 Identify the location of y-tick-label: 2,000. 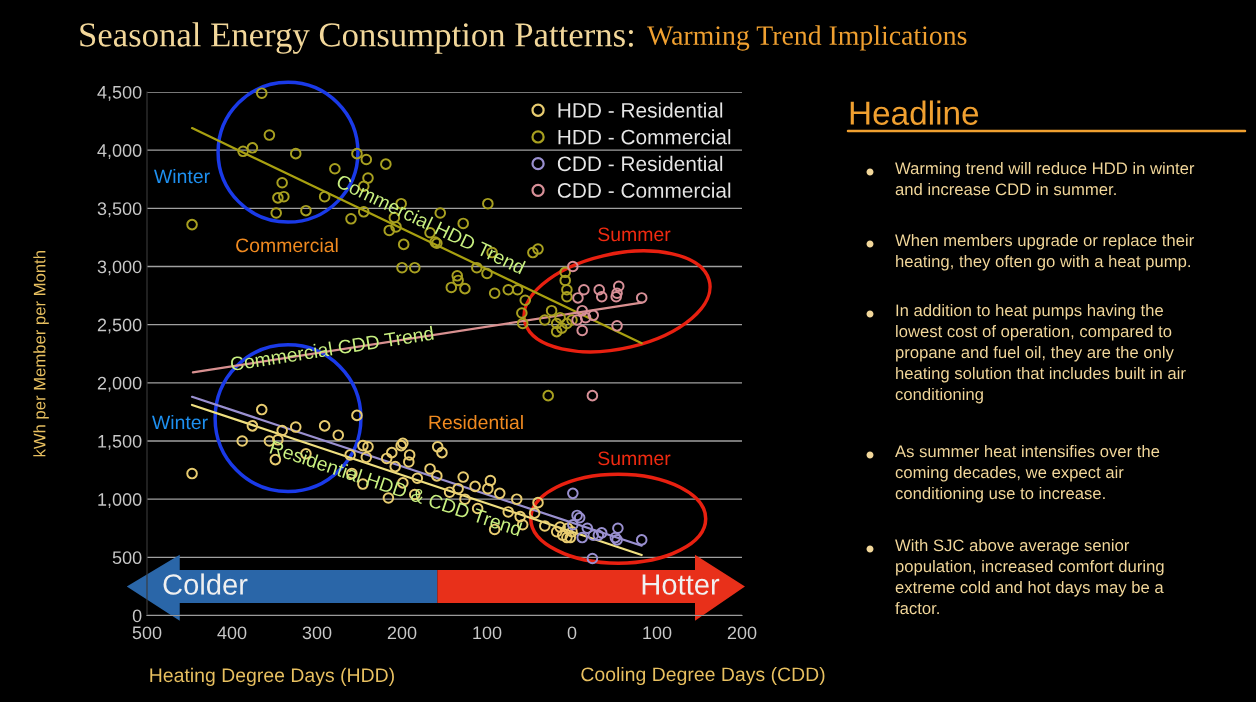
(119, 384).